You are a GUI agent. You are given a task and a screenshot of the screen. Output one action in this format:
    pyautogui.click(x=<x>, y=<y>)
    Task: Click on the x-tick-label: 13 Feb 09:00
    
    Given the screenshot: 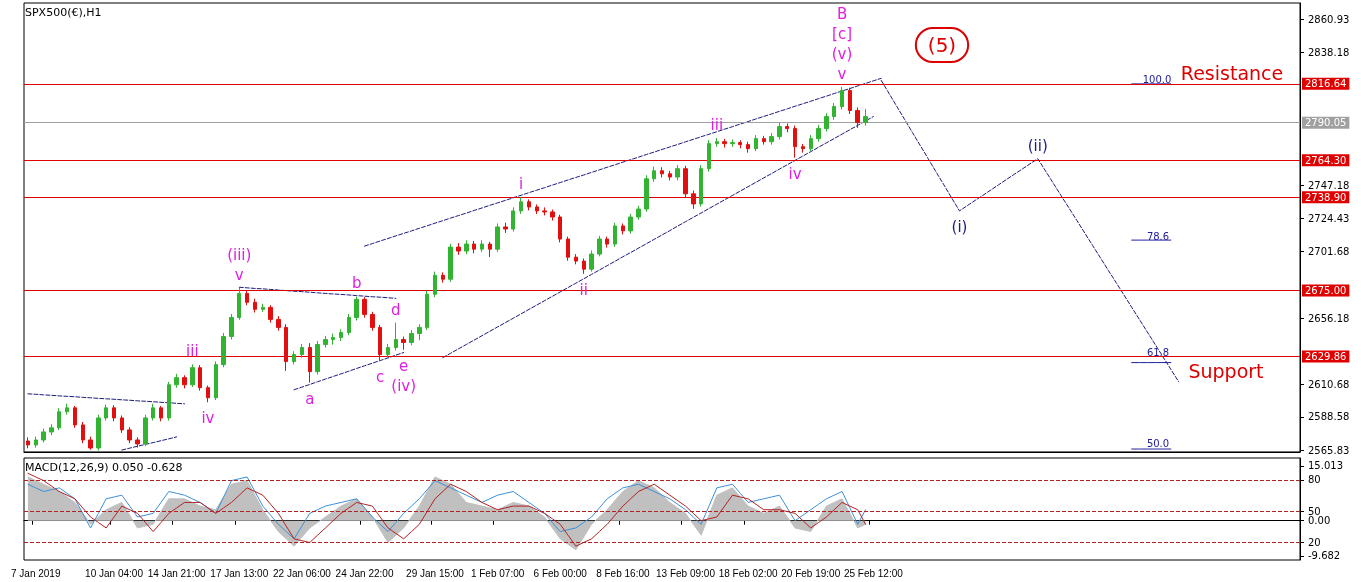 What is the action you would take?
    pyautogui.click(x=686, y=573)
    